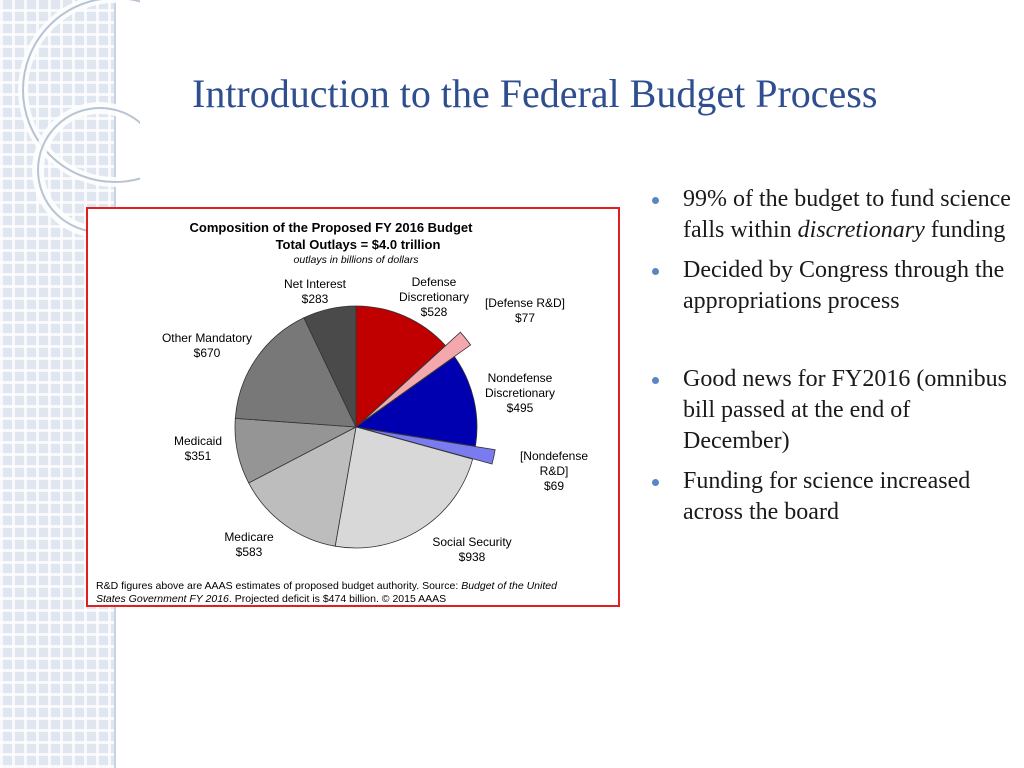 The width and height of the screenshot is (1024, 768). Describe the element at coordinates (207, 353) in the screenshot. I see `label-other-mandatory-value: $670` at that location.